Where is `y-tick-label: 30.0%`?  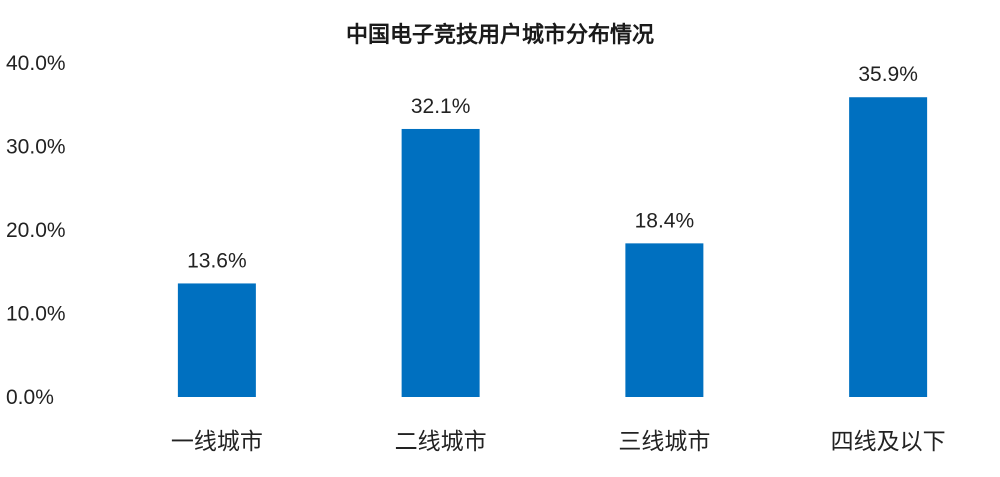
y-tick-label: 30.0% is located at coordinates (36, 147).